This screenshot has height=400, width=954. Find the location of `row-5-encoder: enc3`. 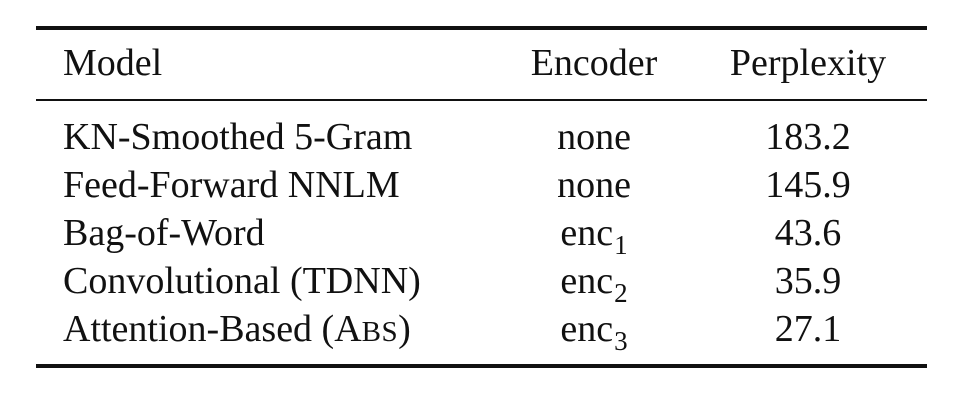

row-5-encoder: enc3 is located at coordinates (594, 331).